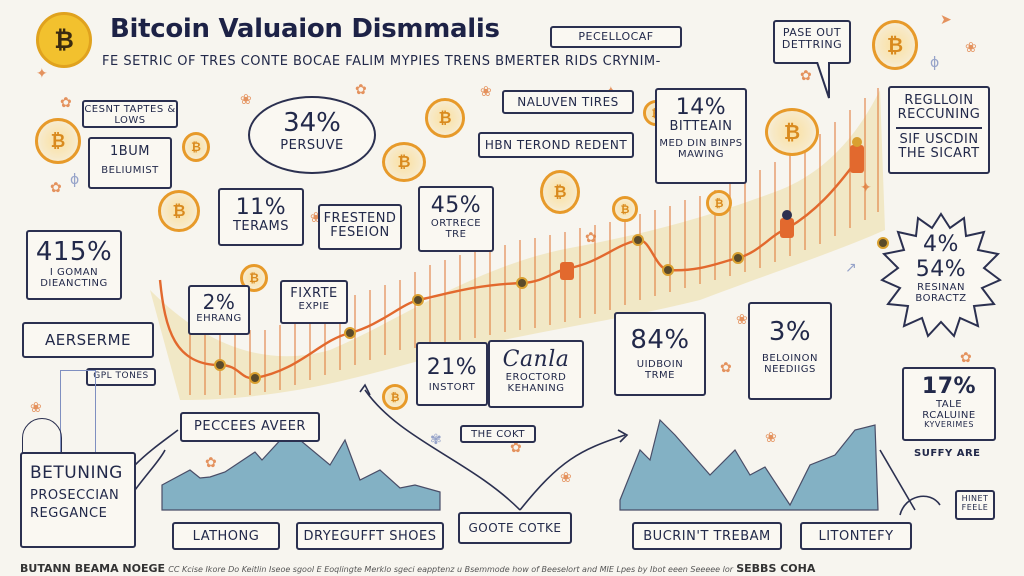  Describe the element at coordinates (941, 268) in the screenshot. I see `starburst-text: 4% 54% RESINAN BORACTZ` at that location.